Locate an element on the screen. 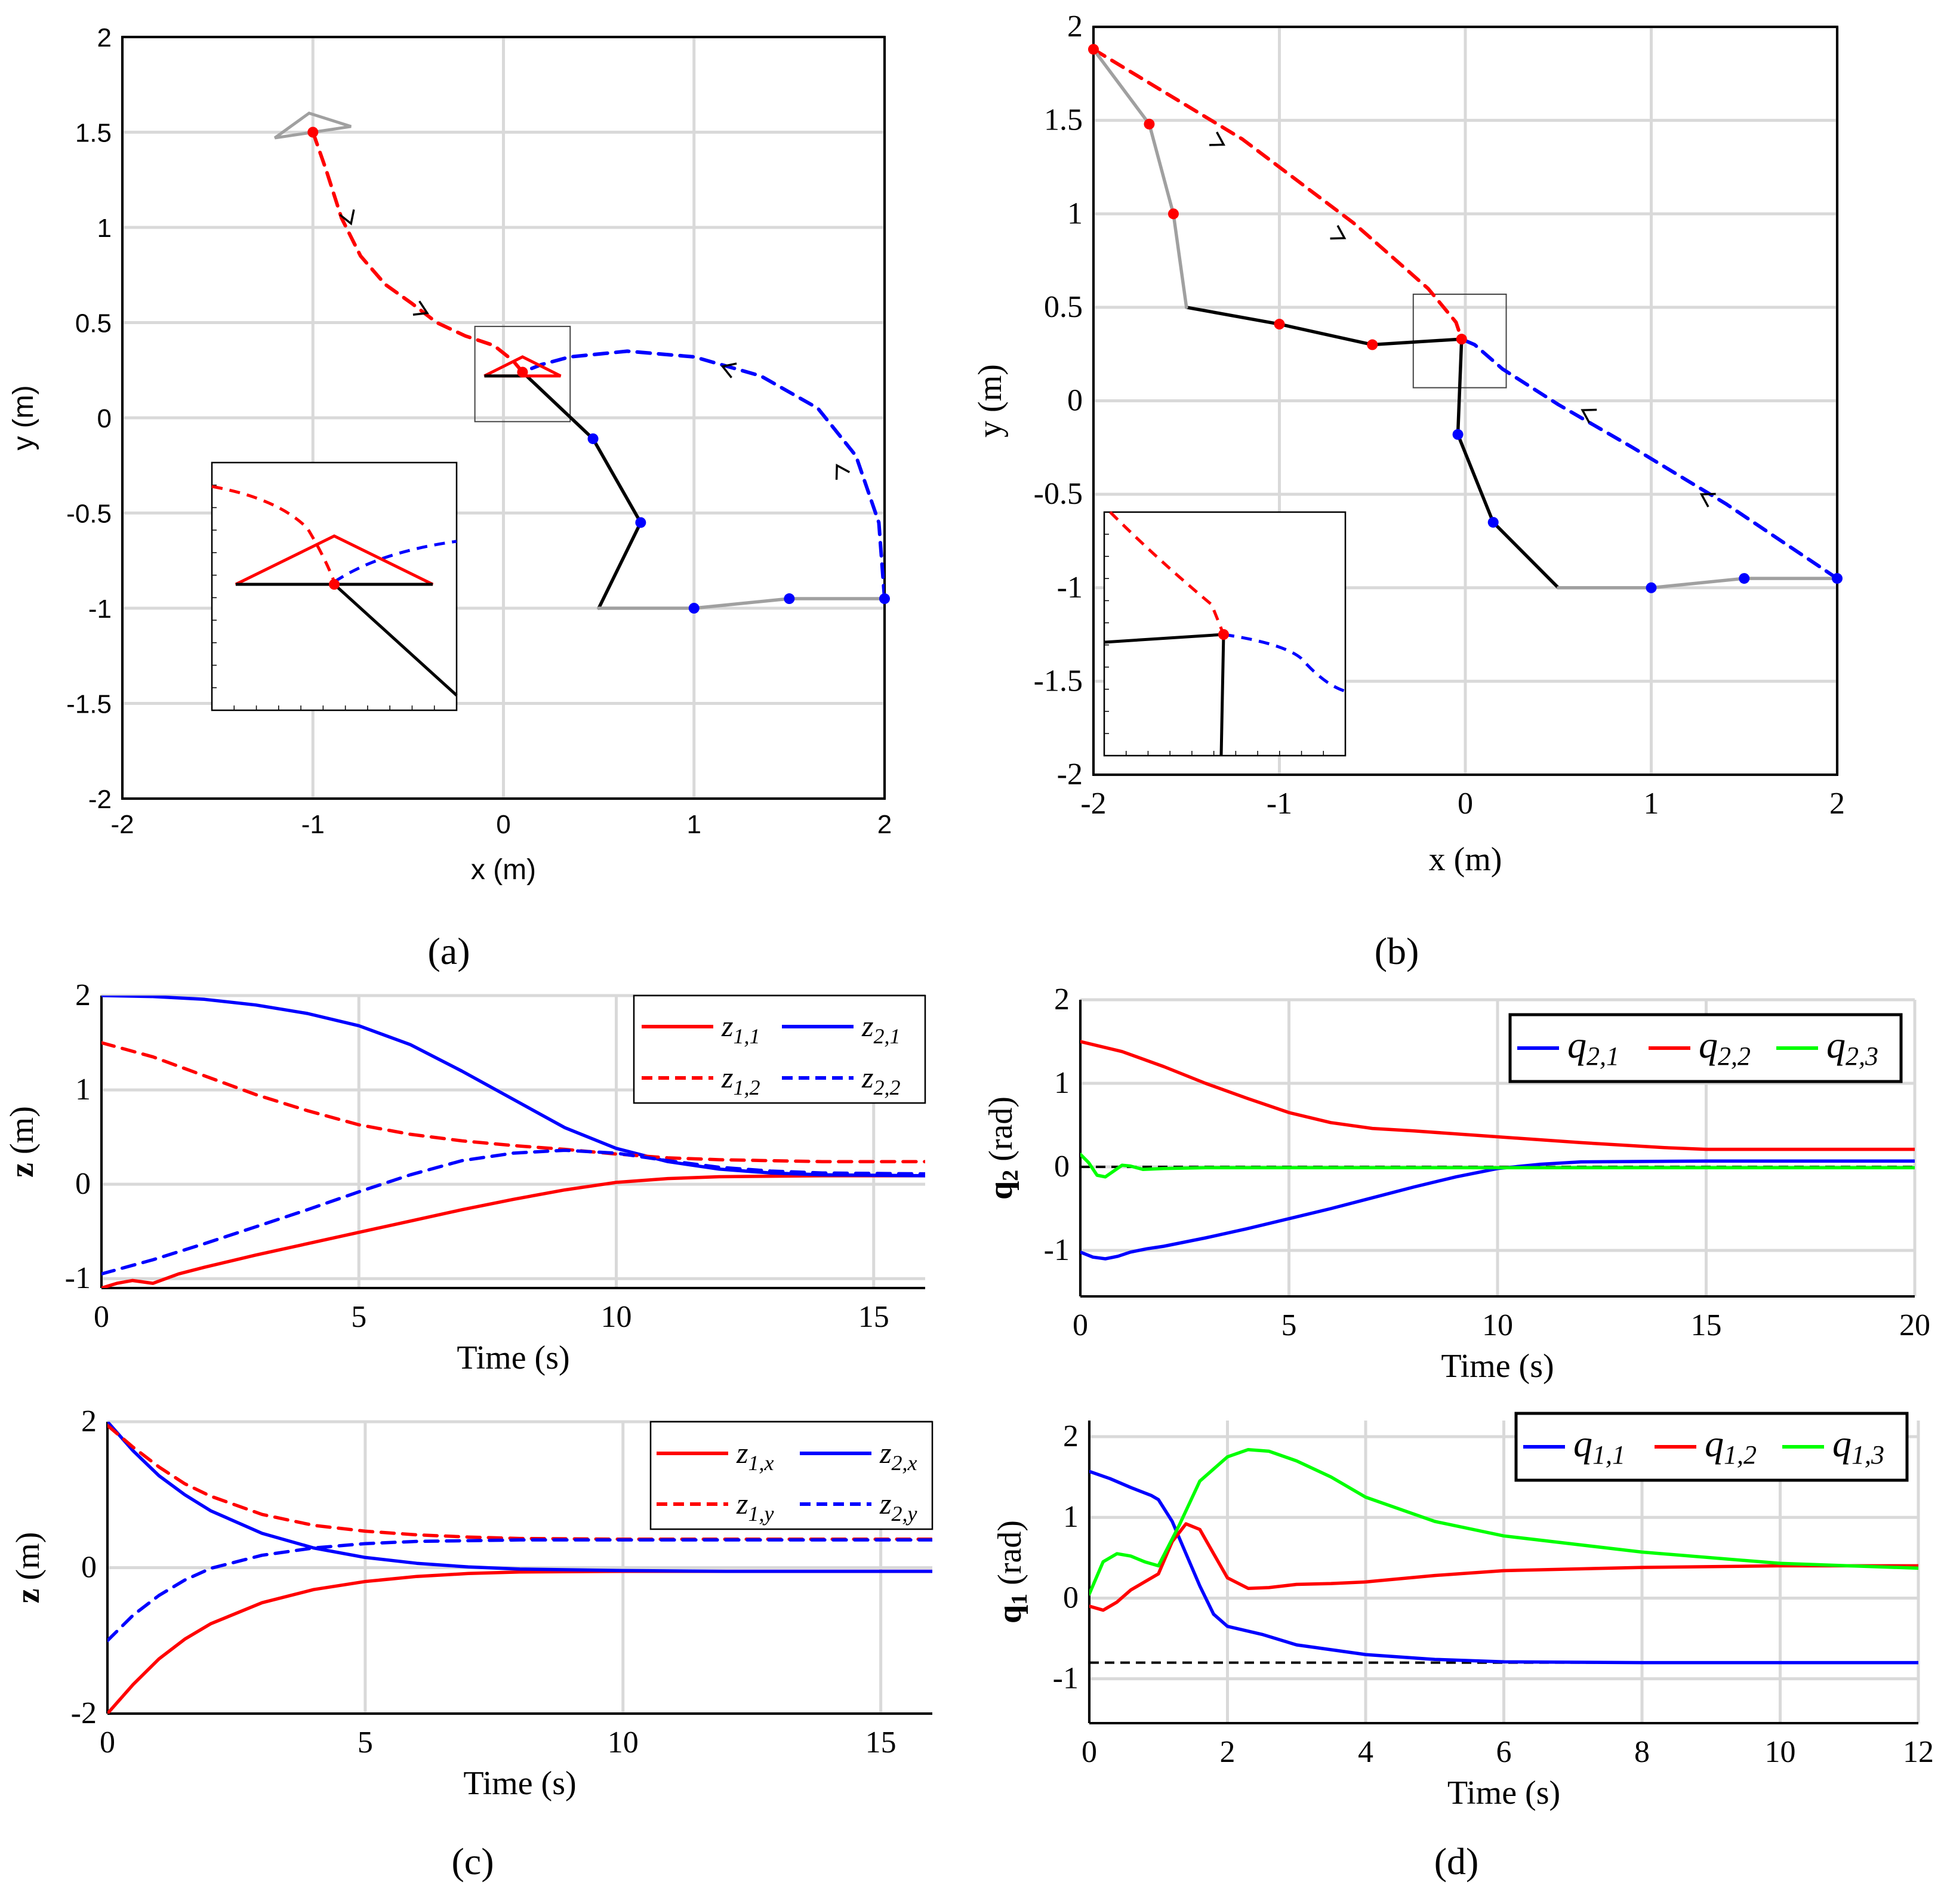 The width and height of the screenshot is (1947, 1904). x-tick-label: 4 is located at coordinates (1365, 1752).